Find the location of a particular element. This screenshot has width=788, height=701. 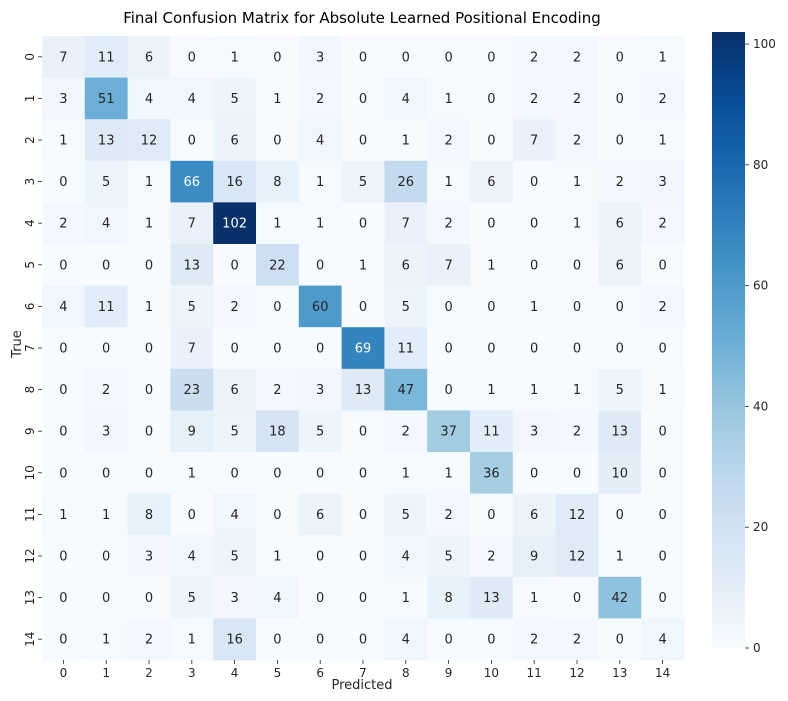

x-axis-ticks: 0 1 2 3 4 5 6 7 8 9 10 11 12 13 14 is located at coordinates (365, 670).